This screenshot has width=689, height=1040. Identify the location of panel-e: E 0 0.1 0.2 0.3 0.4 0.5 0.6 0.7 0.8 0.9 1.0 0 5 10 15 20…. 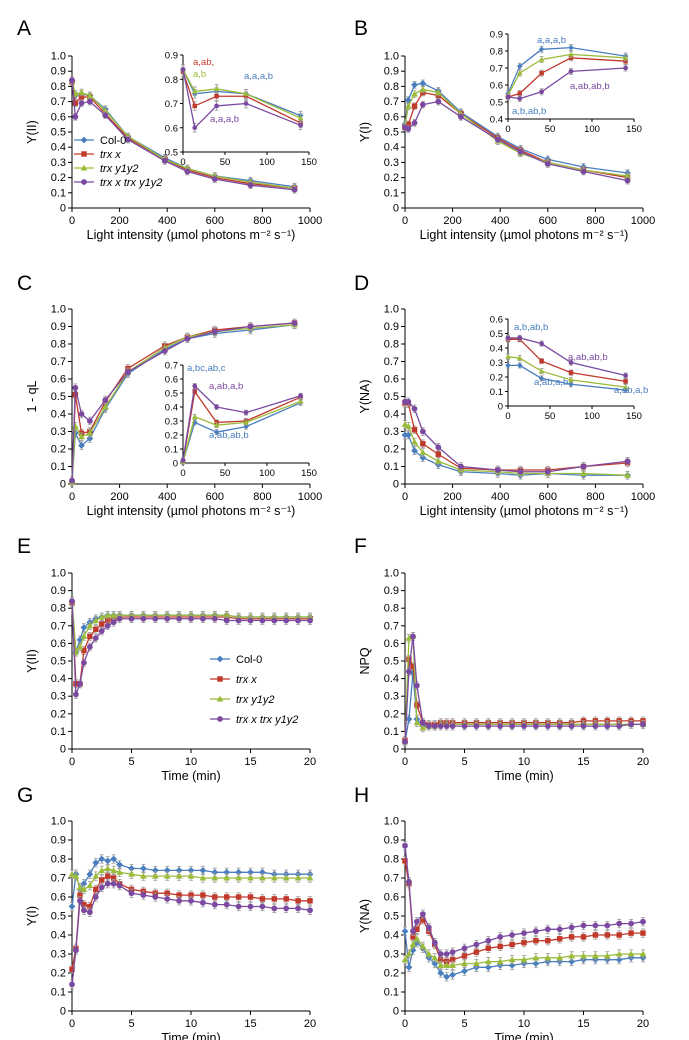
(166, 659).